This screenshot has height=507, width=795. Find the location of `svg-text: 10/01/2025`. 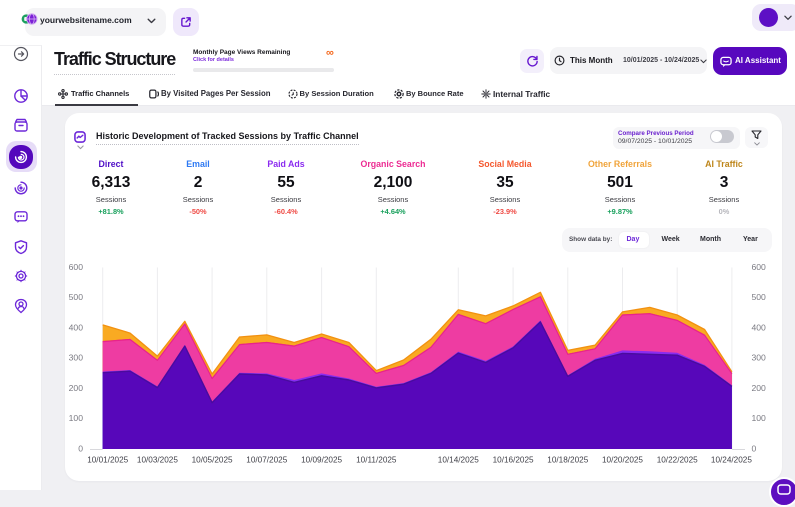

svg-text: 10/01/2025 is located at coordinates (107, 460).